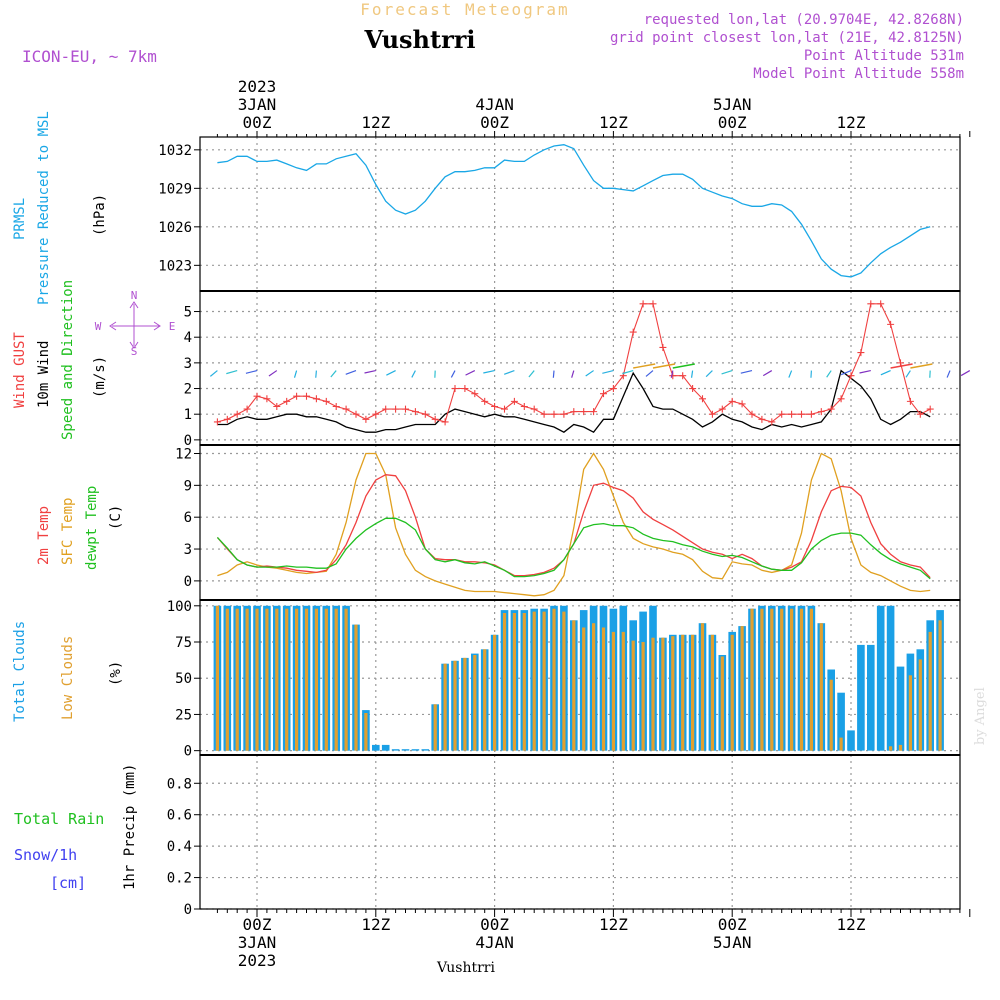 This screenshot has height=1000, width=1000. Describe the element at coordinates (573, 548) in the screenshot. I see `dewpt-line` at that location.